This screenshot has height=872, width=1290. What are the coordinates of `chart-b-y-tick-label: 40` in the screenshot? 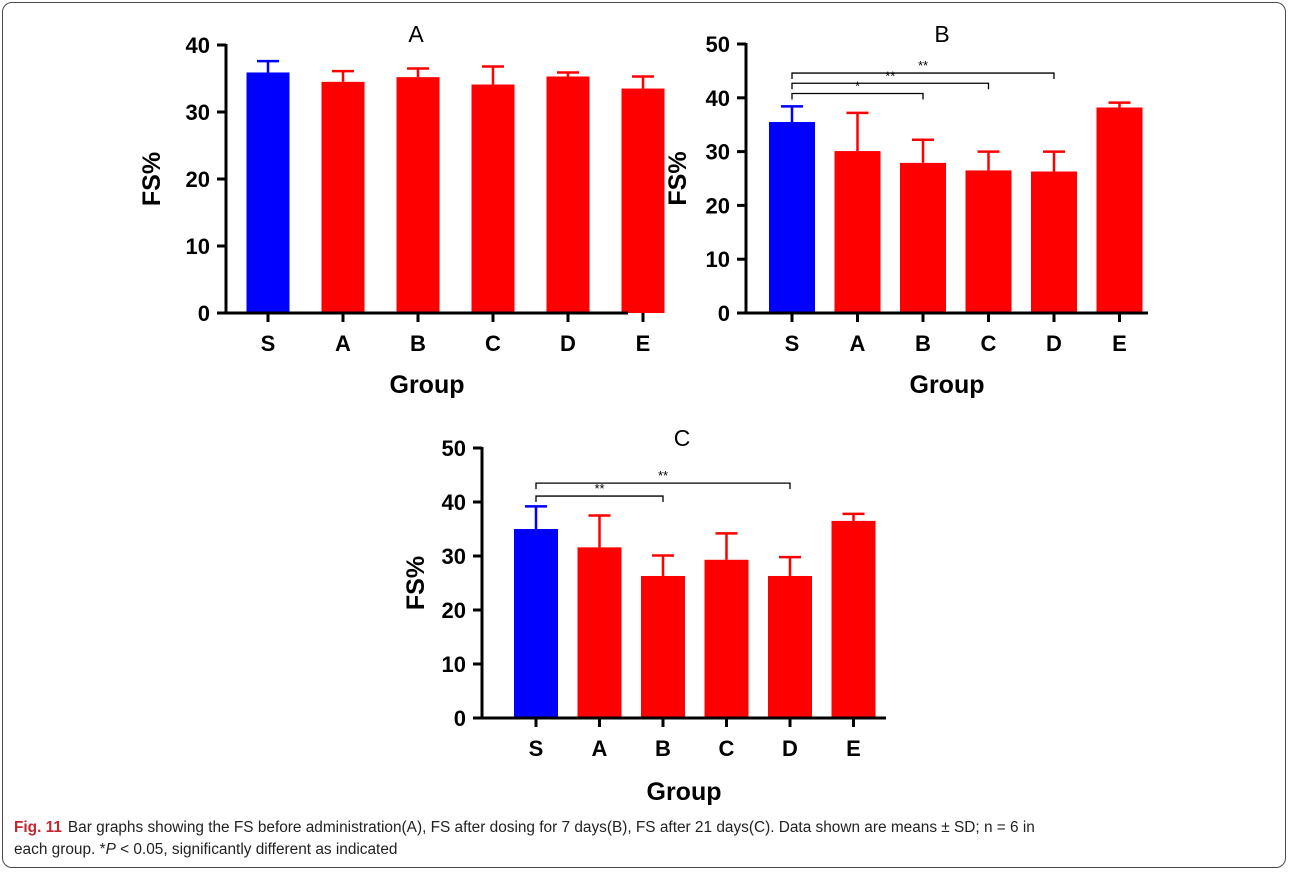 It's located at (718, 98).